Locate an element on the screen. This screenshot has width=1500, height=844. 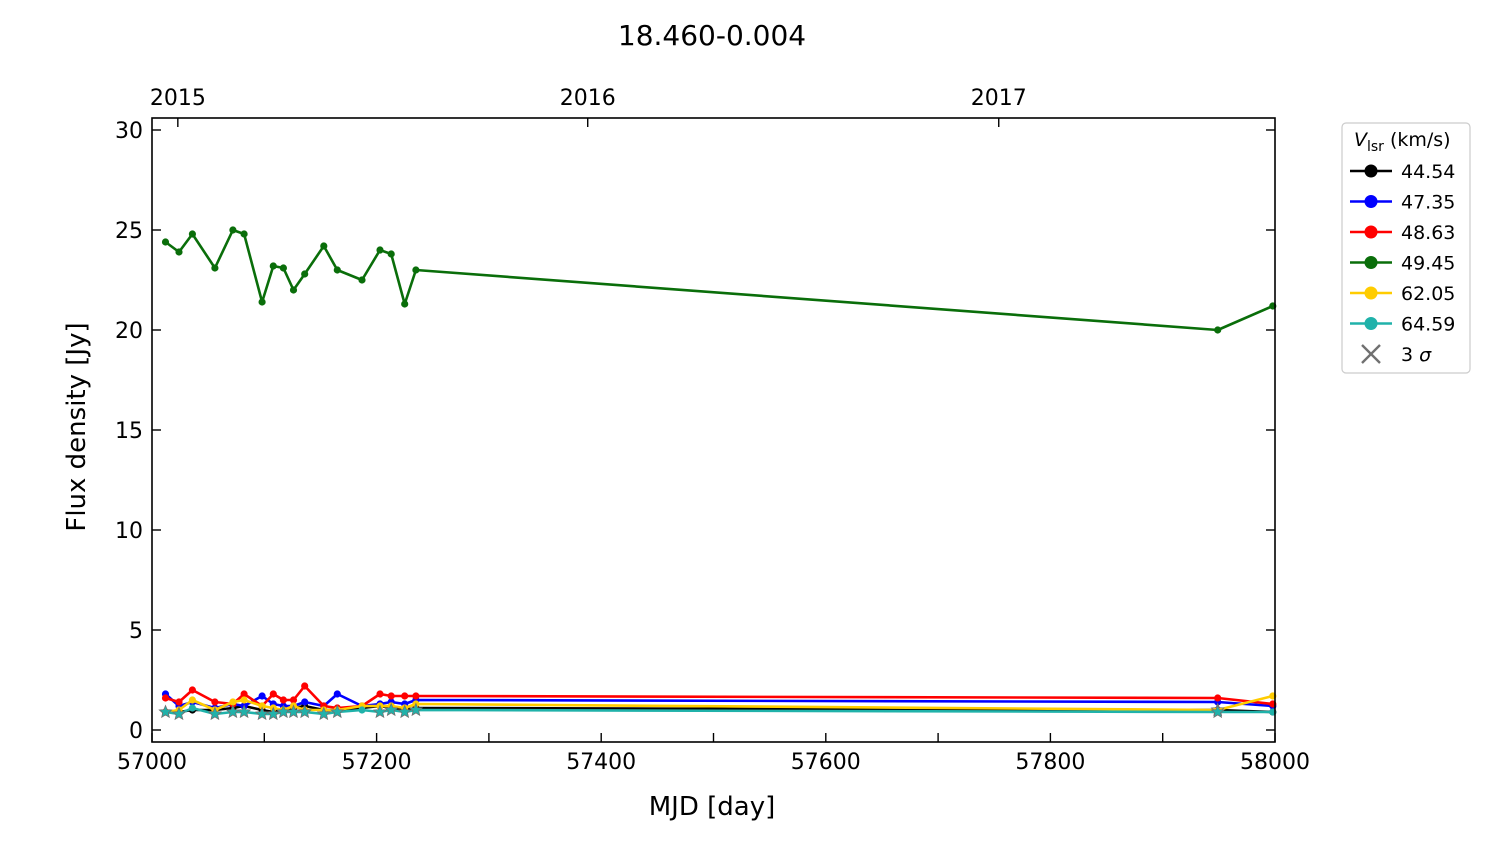
x-tick-label: 57800 is located at coordinates (1050, 762).